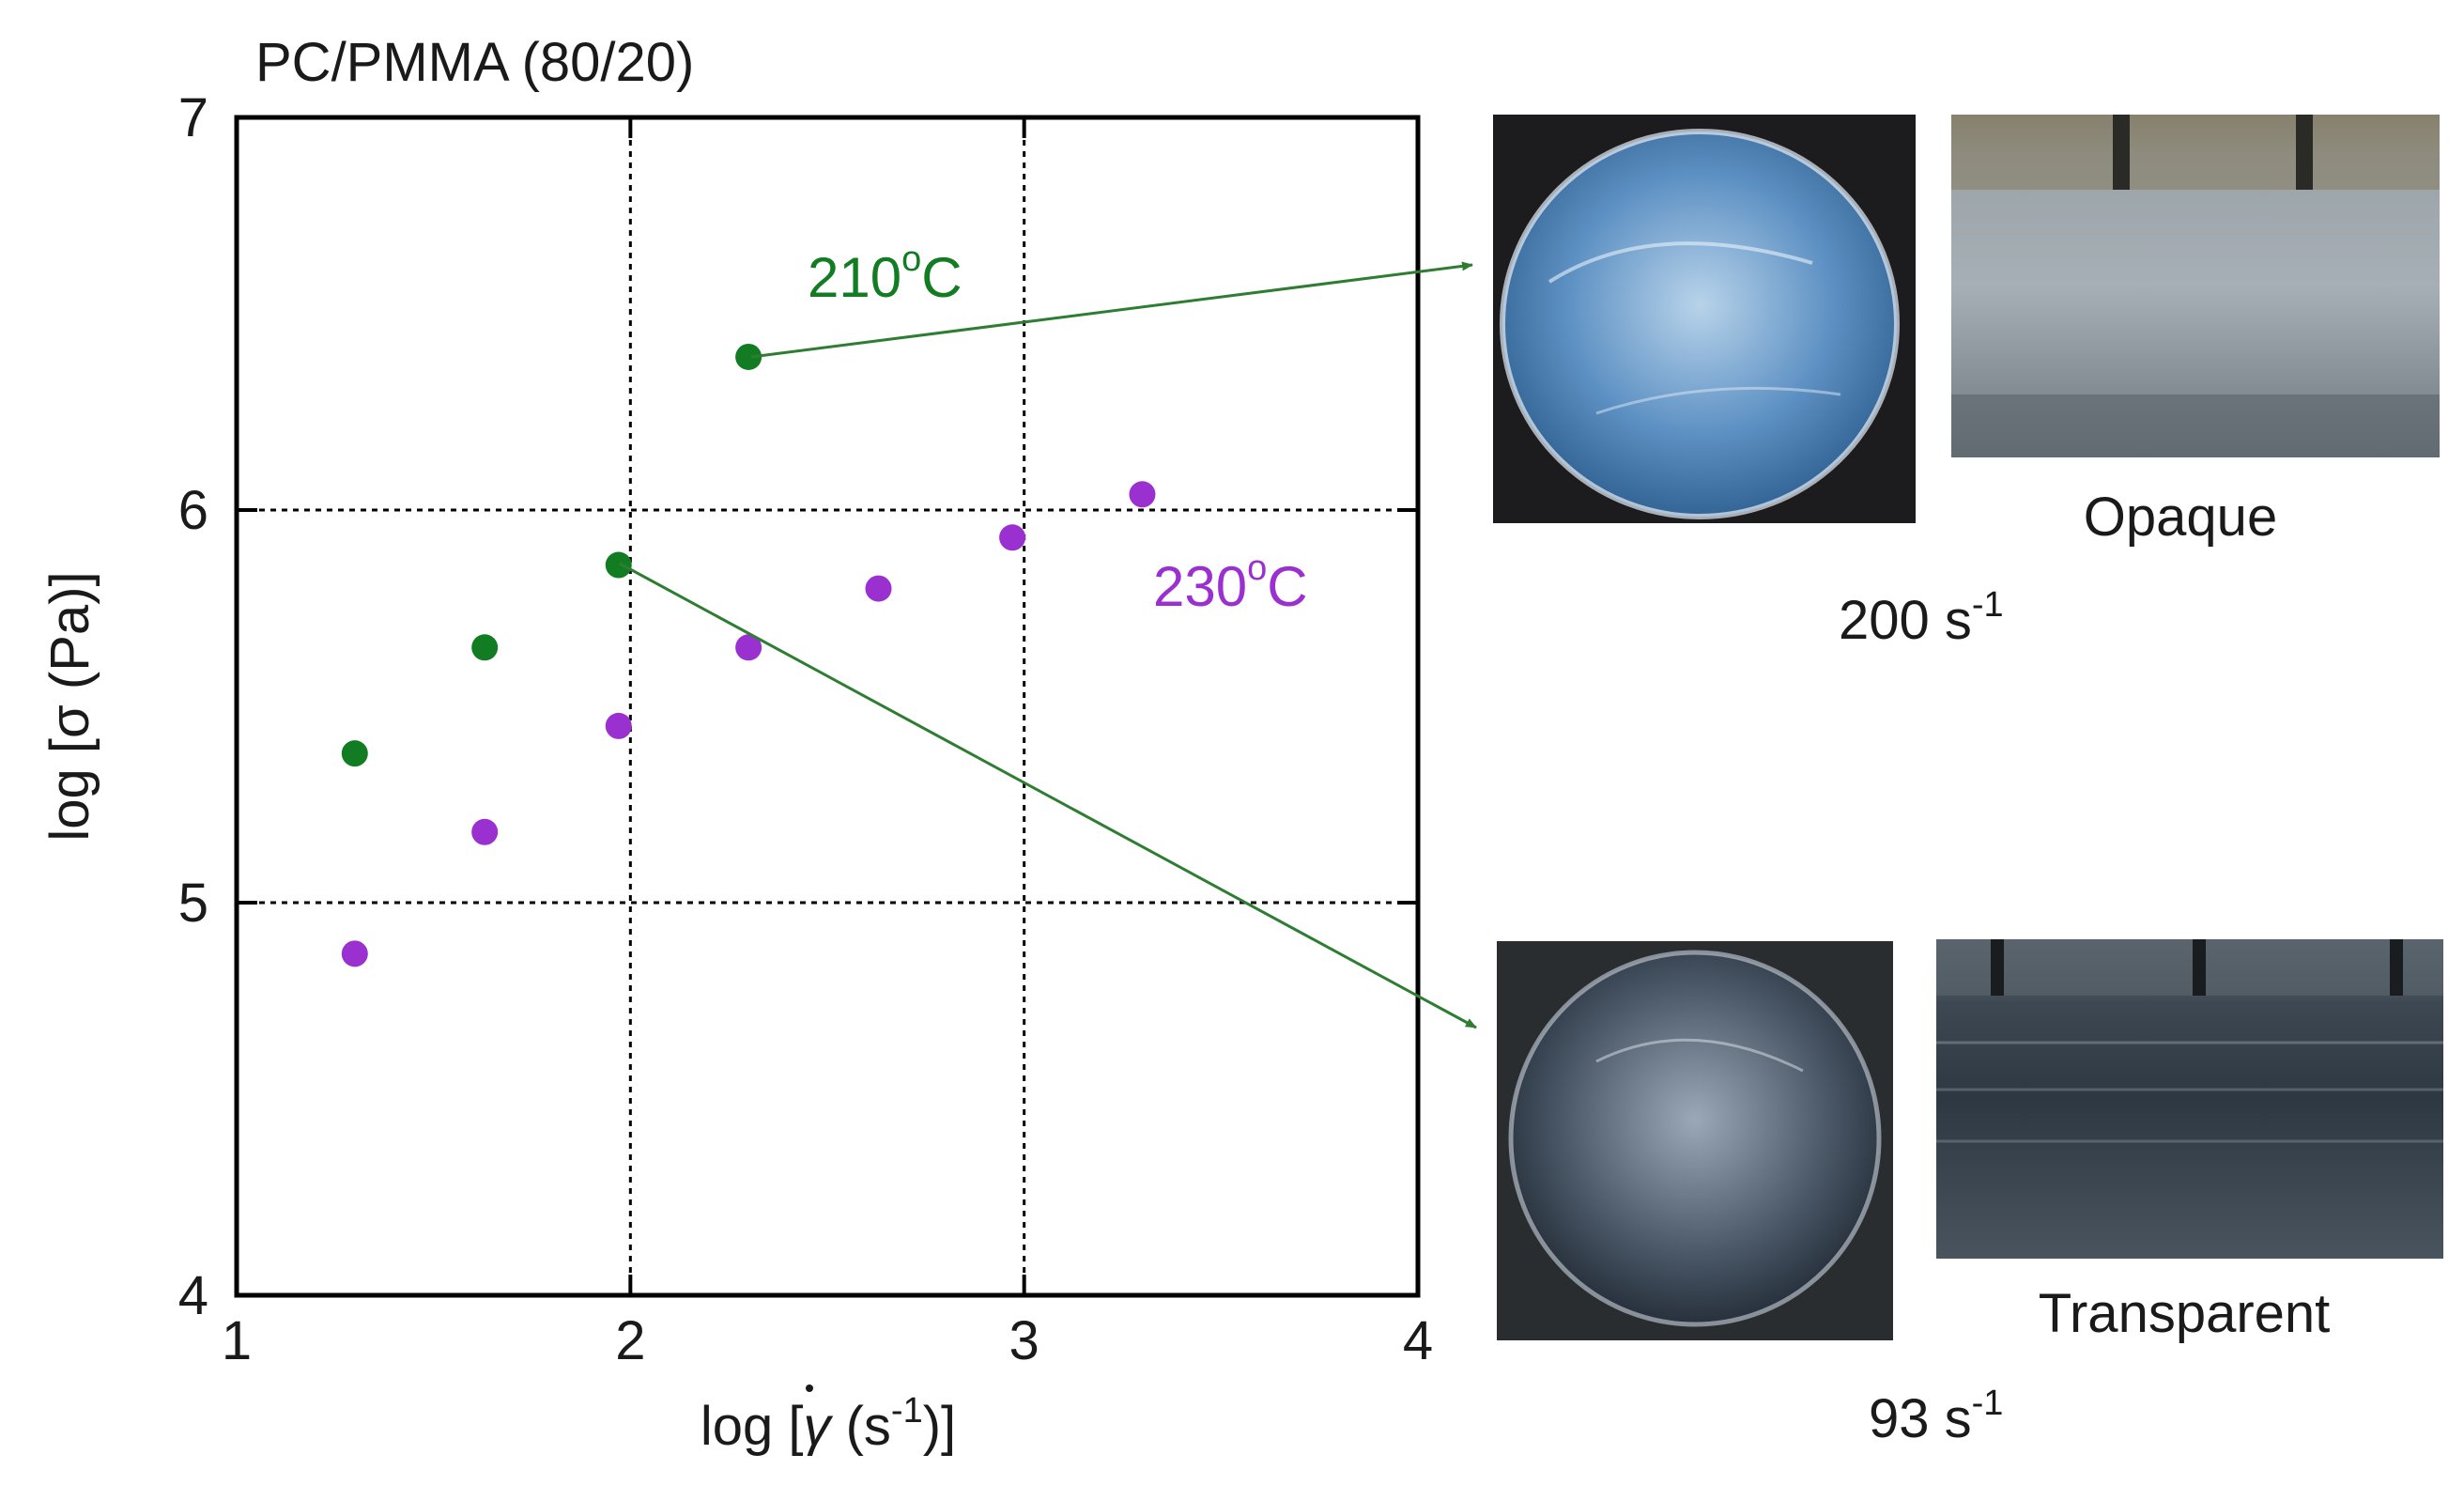 The height and width of the screenshot is (1485, 2464). I want to click on x-tick-label-2: 2, so click(630, 1340).